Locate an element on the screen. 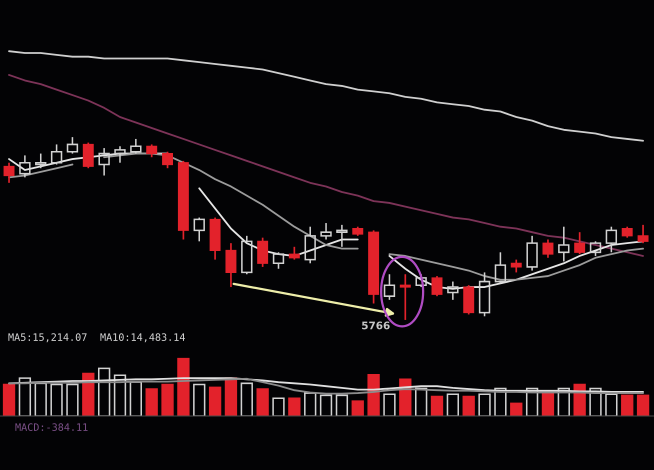 The width and height of the screenshot is (654, 470). text: MACD:-384.11 is located at coordinates (51, 427).